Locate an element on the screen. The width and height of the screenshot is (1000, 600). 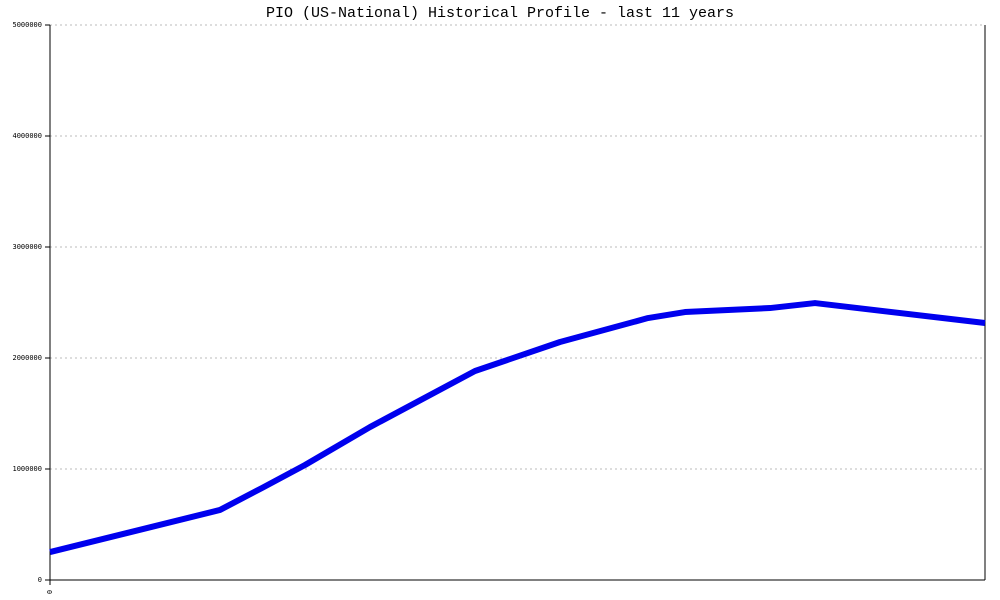
y-tick-label: 4000000 is located at coordinates (27, 136).